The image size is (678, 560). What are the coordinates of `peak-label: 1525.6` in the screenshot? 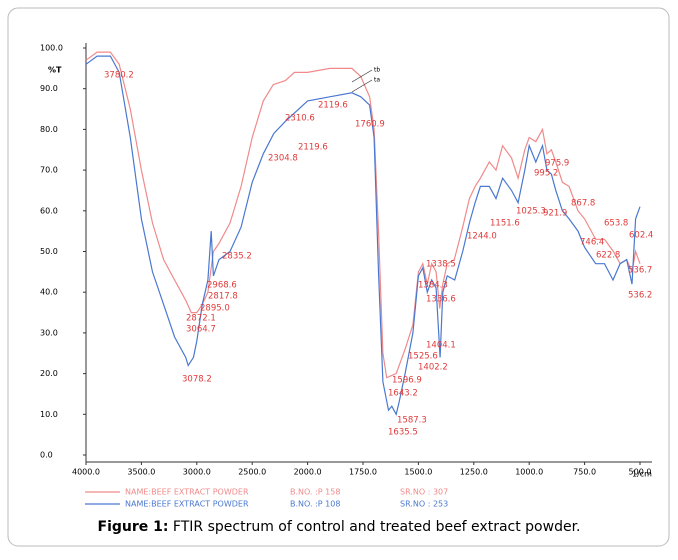 It's located at (423, 357).